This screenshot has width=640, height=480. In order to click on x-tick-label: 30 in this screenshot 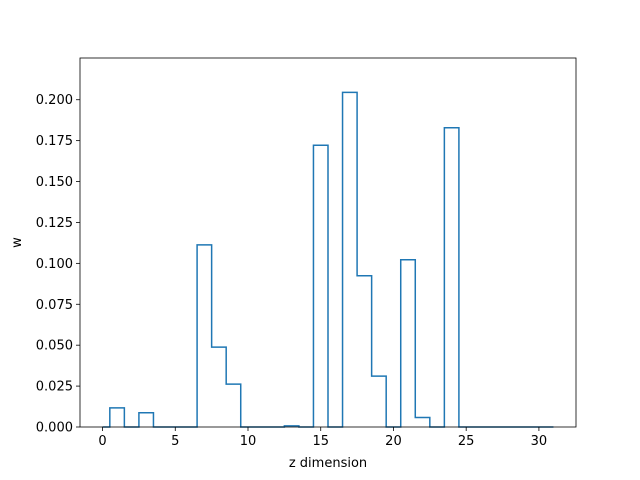, I will do `click(539, 441)`.